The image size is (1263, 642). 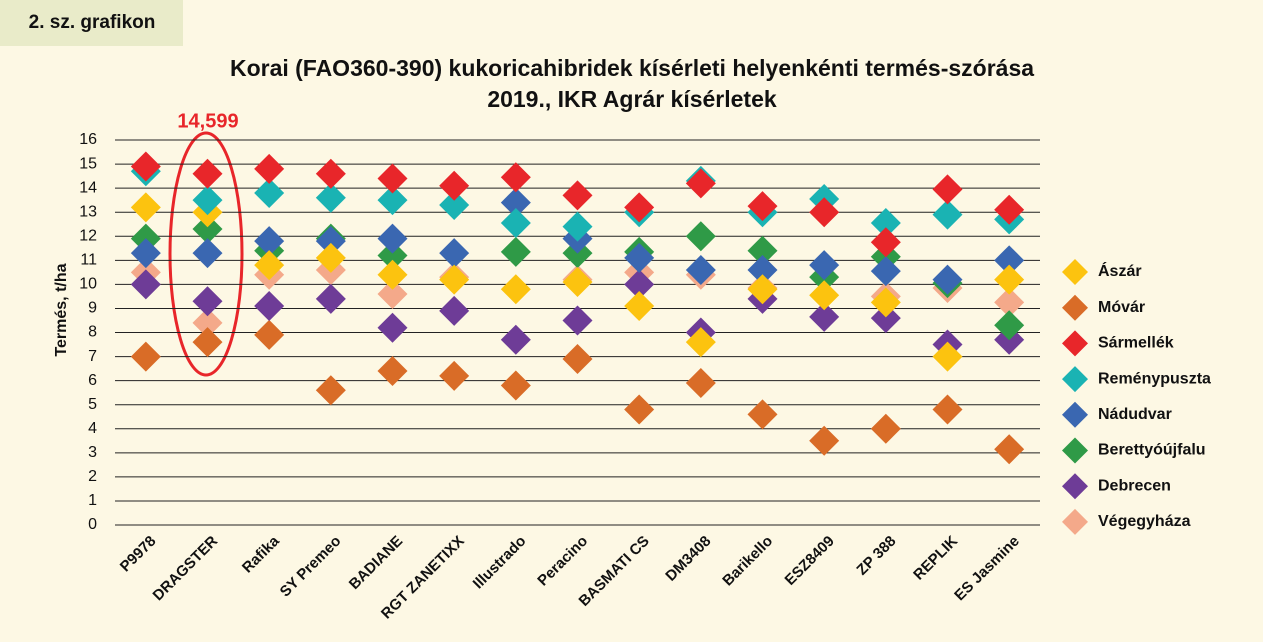 I want to click on y-tick-label: 7, so click(x=92, y=356).